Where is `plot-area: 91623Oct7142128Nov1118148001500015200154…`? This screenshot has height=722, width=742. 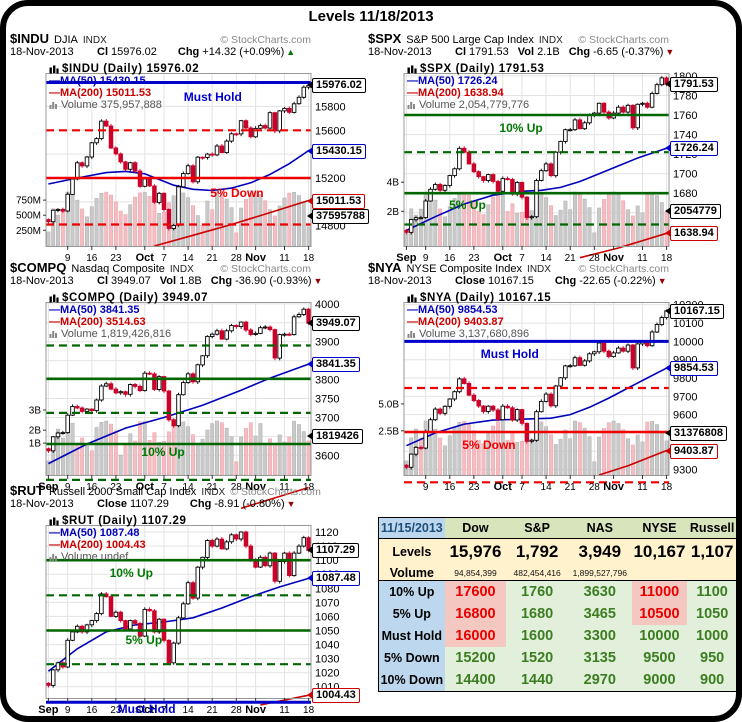
plot-area: 91623Oct7142128Nov1118148001500015200154… is located at coordinates (190, 163).